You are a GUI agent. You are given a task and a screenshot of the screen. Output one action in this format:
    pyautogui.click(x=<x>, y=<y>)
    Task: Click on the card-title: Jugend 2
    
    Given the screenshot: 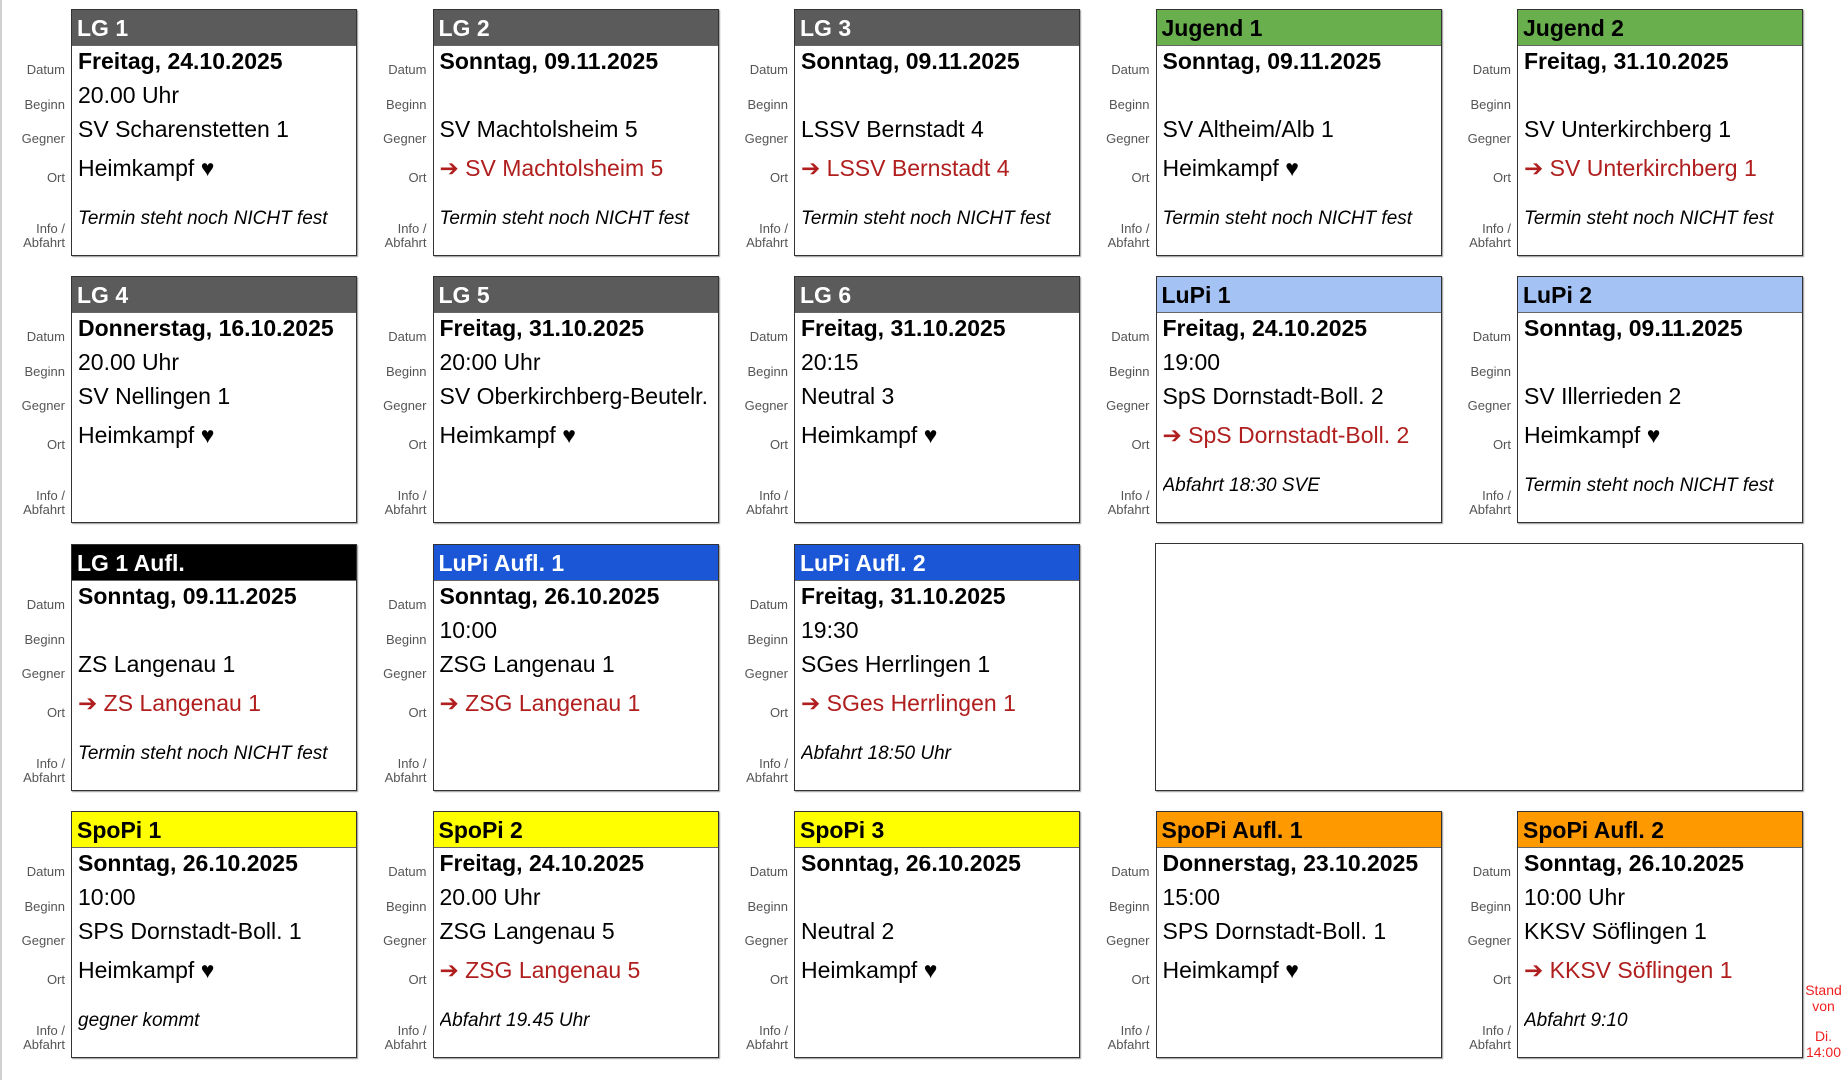 What is the action you would take?
    pyautogui.click(x=1660, y=28)
    